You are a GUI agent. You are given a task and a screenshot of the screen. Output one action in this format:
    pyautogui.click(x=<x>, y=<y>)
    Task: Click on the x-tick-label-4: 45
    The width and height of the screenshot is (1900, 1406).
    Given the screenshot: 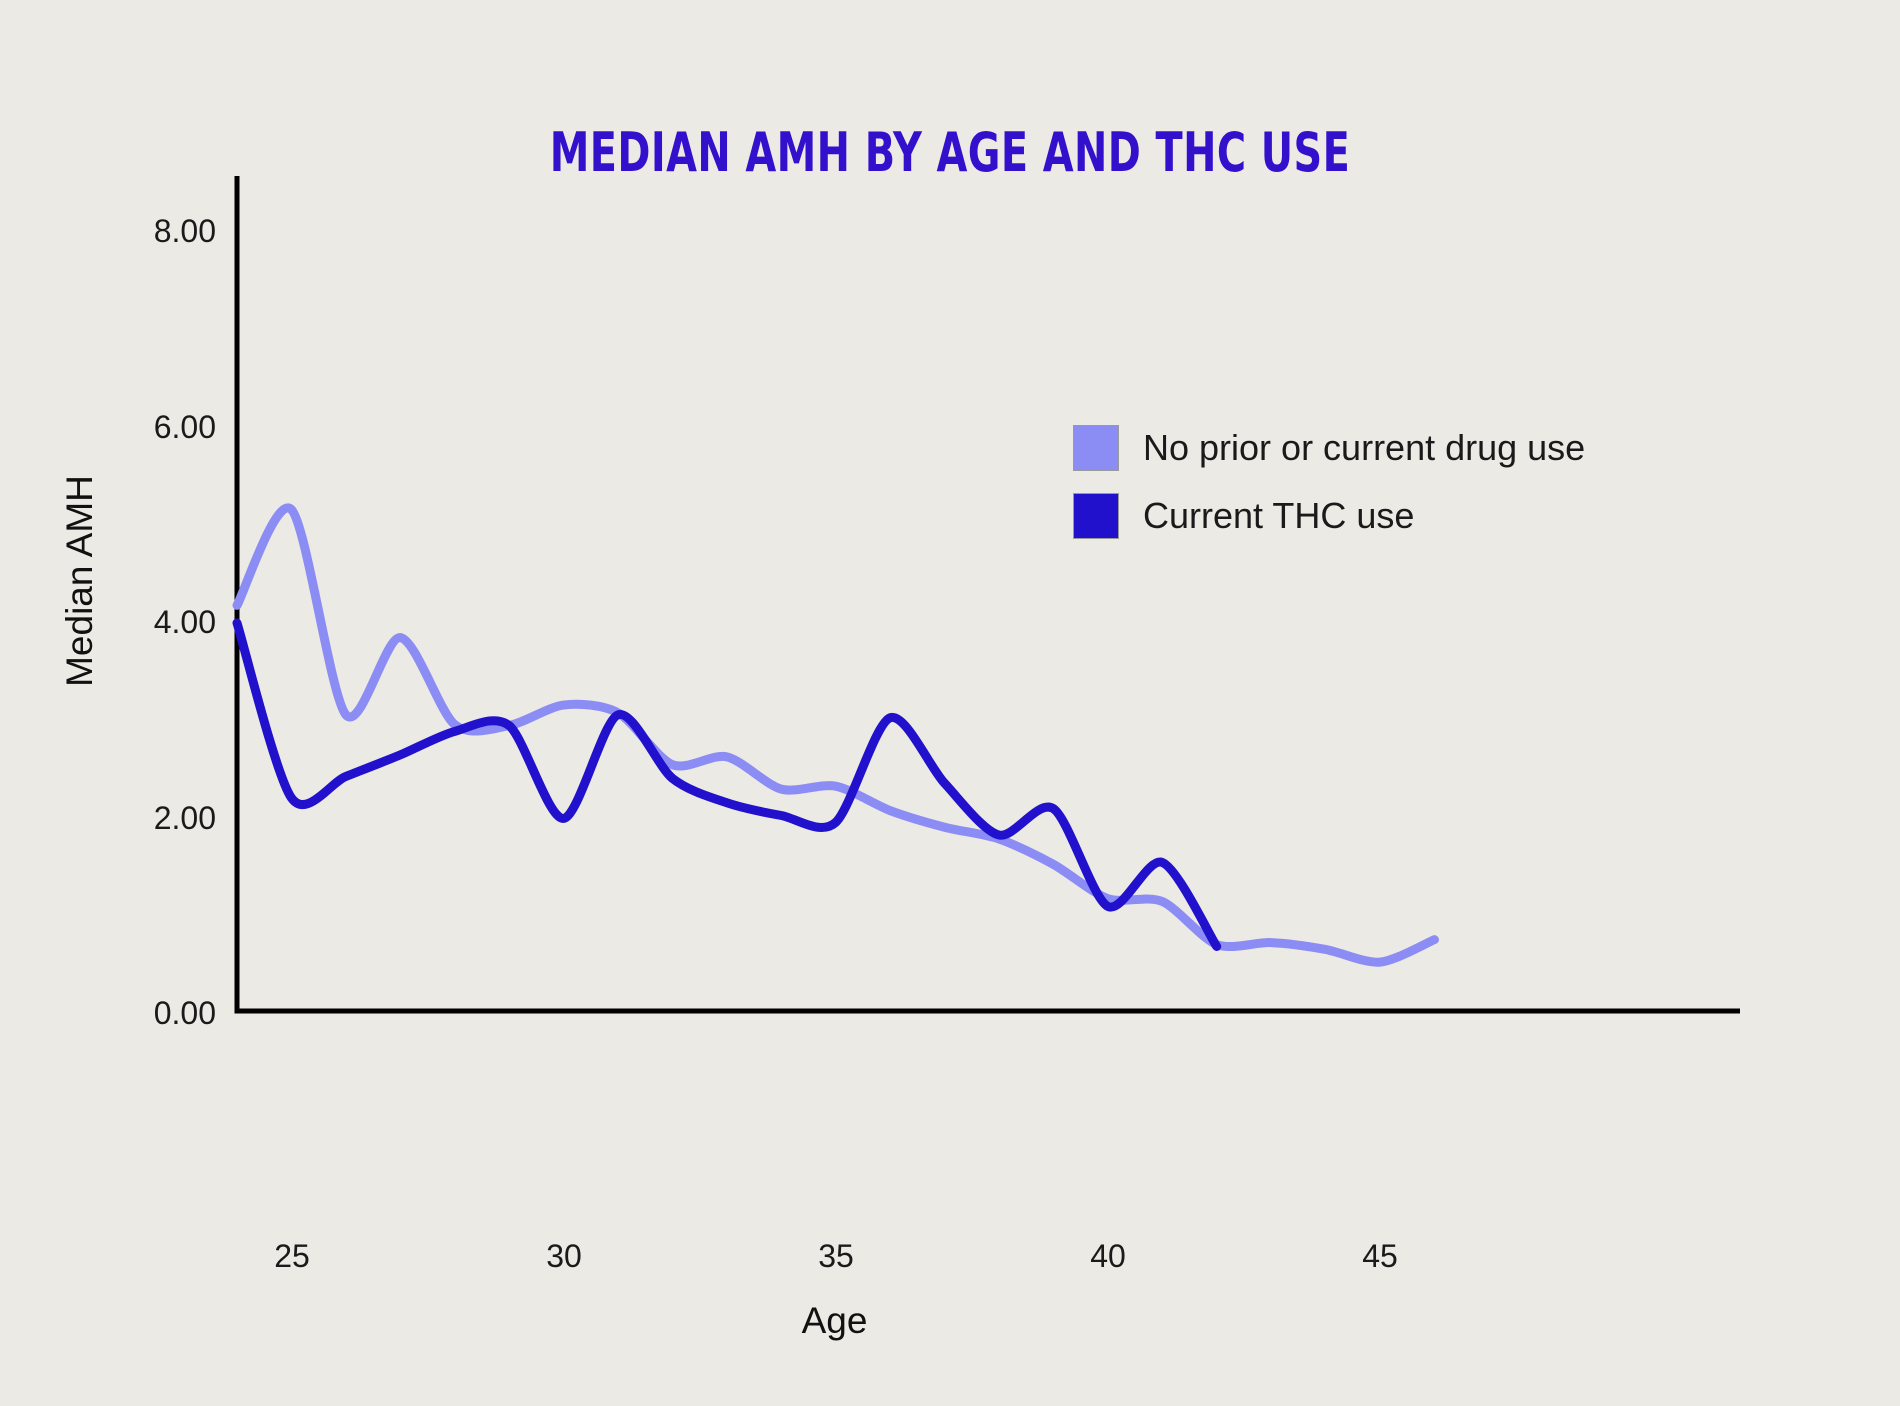 What is the action you would take?
    pyautogui.click(x=1380, y=1256)
    